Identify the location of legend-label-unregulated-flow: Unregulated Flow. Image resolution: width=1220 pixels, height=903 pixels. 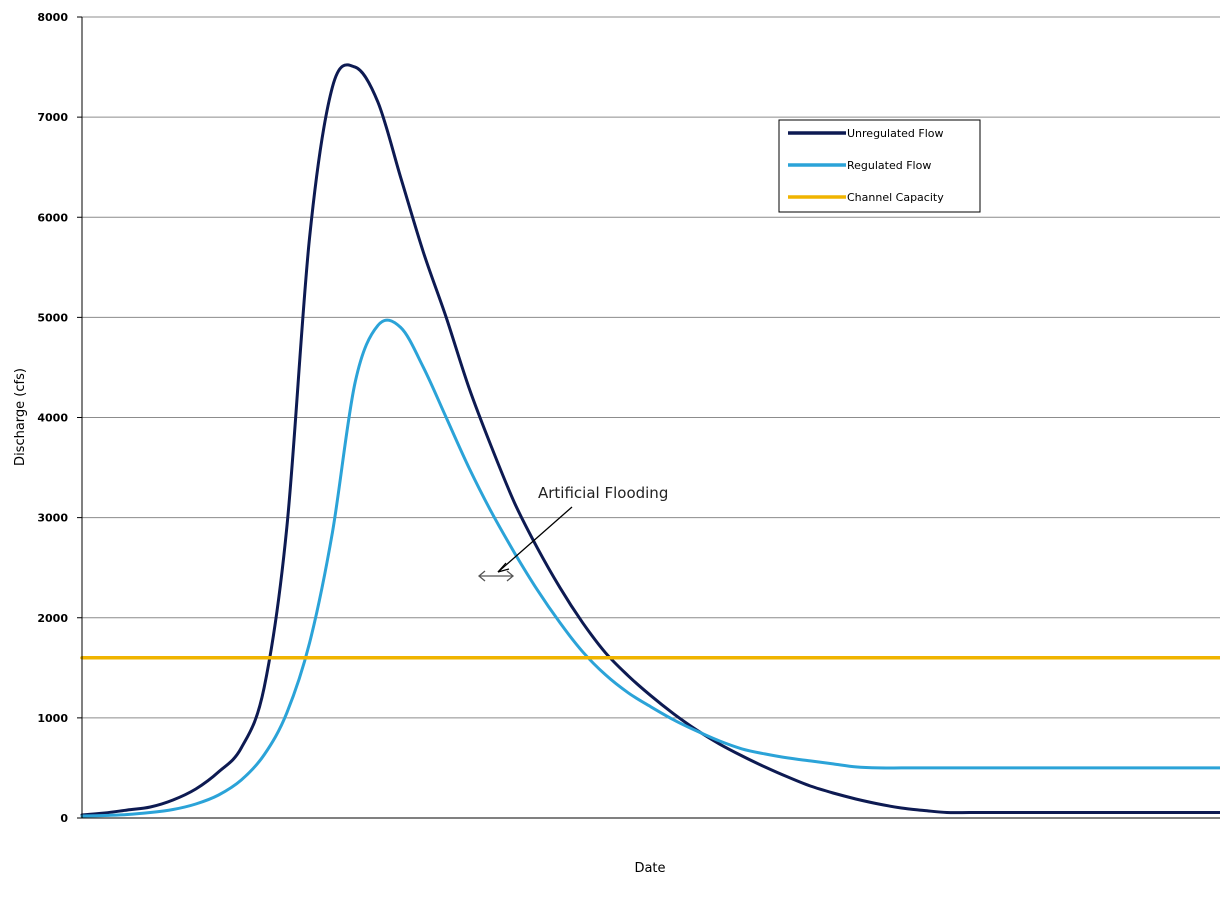
(895, 133).